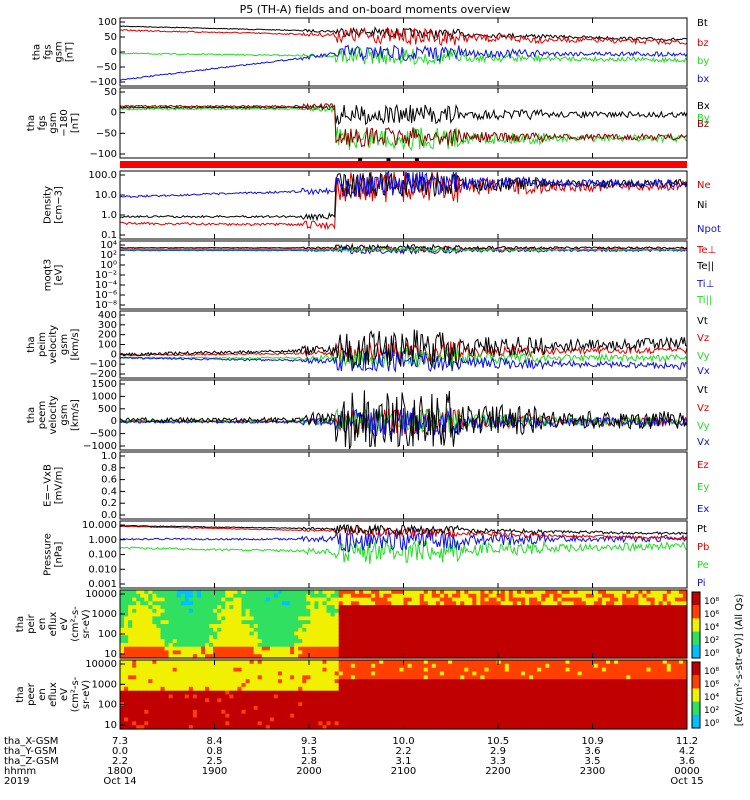 Image resolution: width=750 pixels, height=800 pixels. What do you see at coordinates (109, 480) in the screenshot?
I see `ytick-label: 0.6` at bounding box center [109, 480].